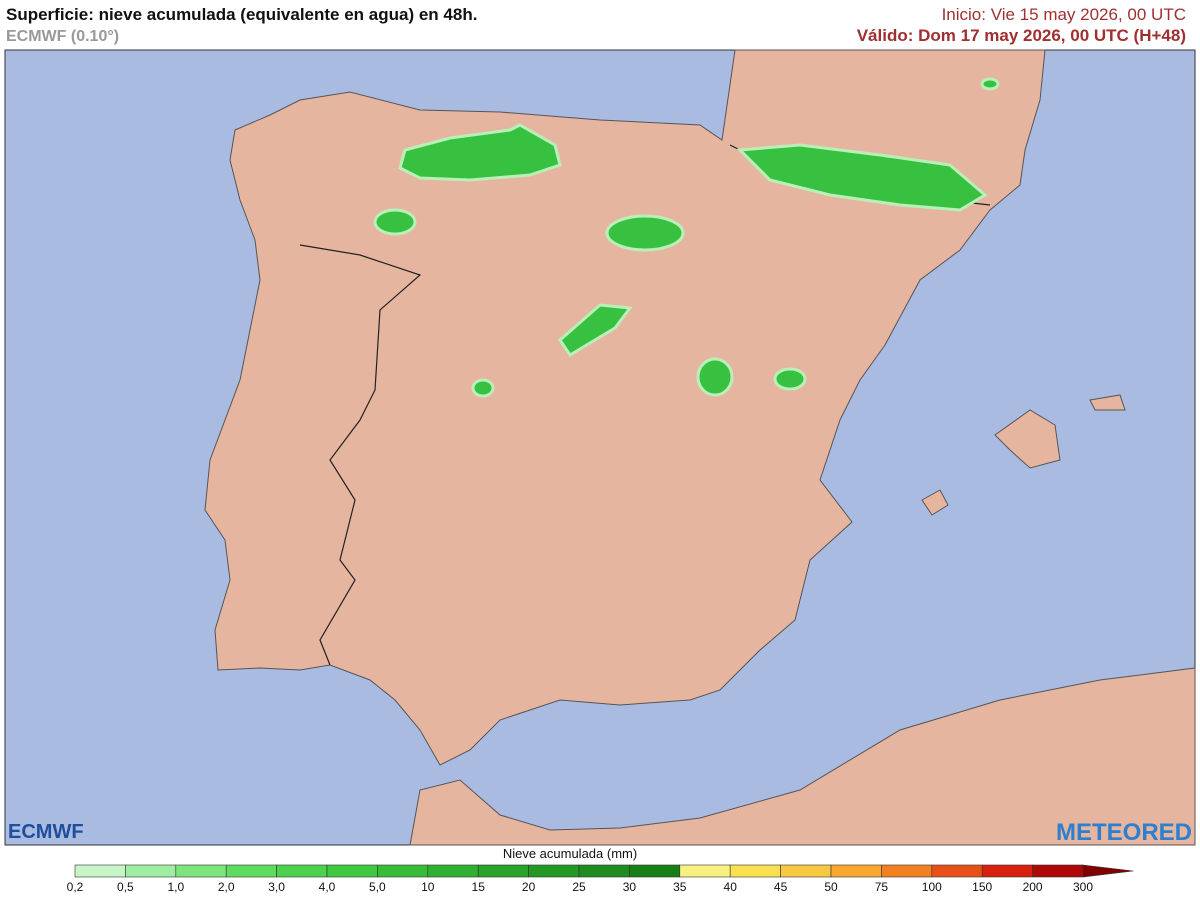  What do you see at coordinates (377, 887) in the screenshot?
I see `legend-label: 5,0` at bounding box center [377, 887].